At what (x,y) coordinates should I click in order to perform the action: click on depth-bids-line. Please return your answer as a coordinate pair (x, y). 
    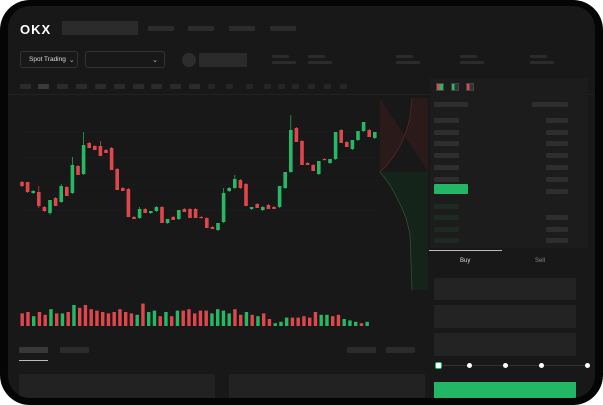
    Looking at the image, I should click on (396, 231).